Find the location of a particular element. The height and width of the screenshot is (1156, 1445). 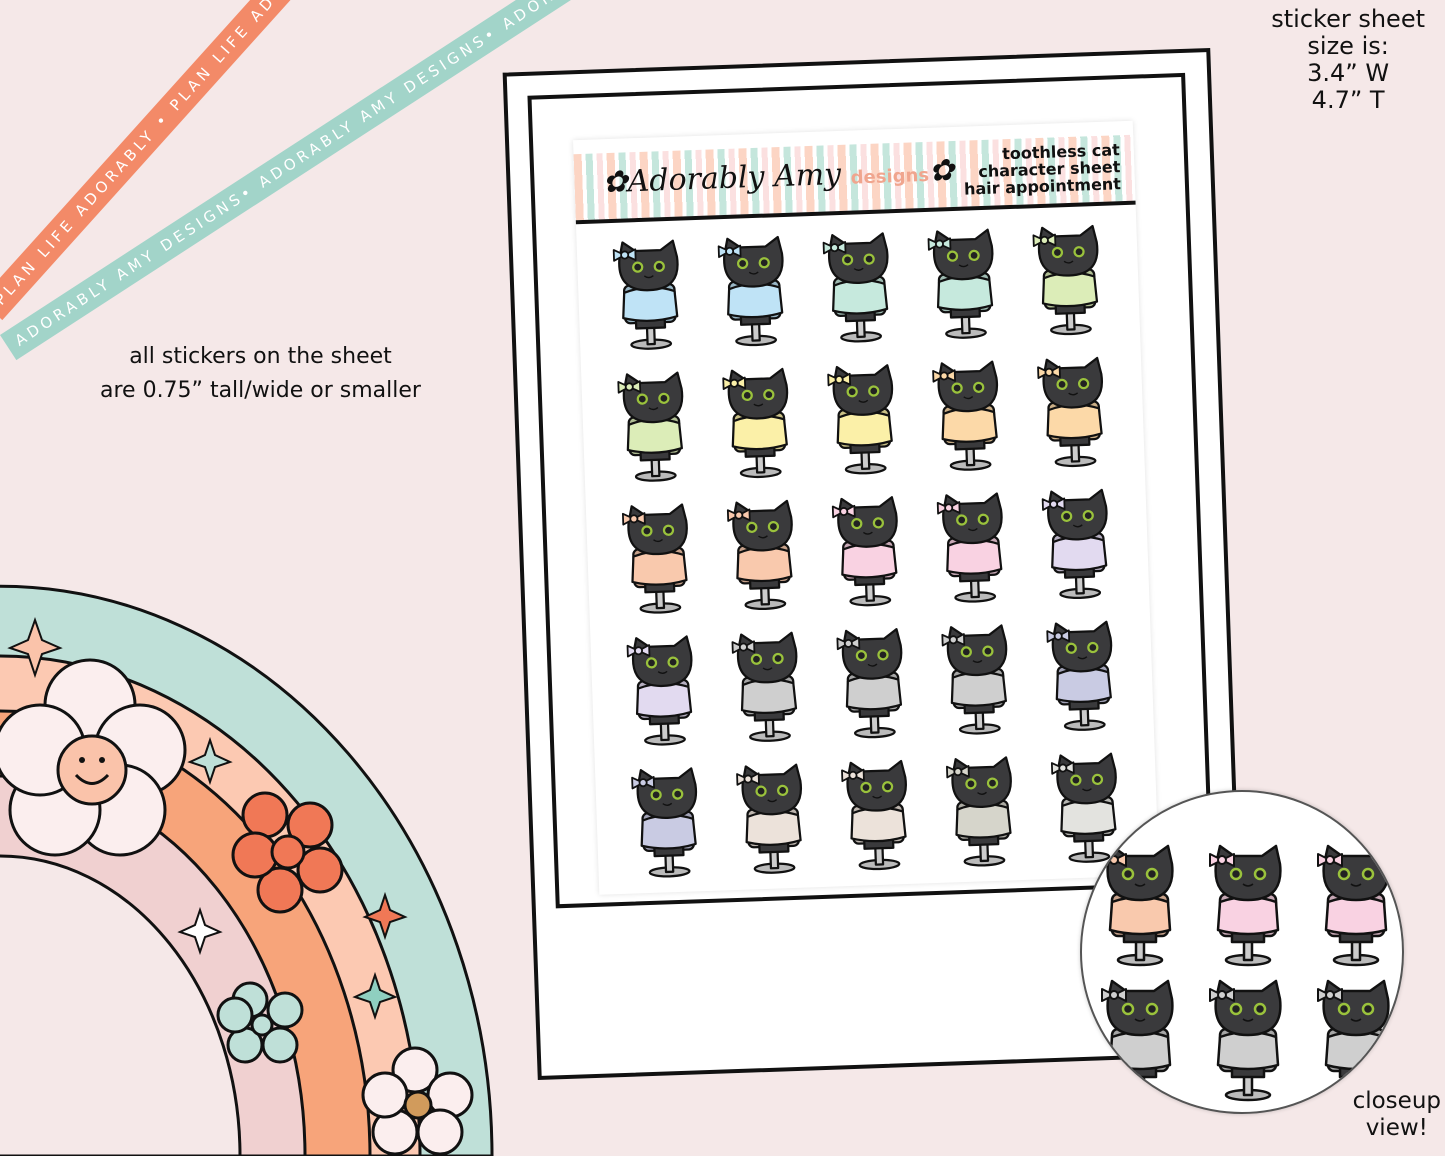

logo-word: designs is located at coordinates (890, 176).